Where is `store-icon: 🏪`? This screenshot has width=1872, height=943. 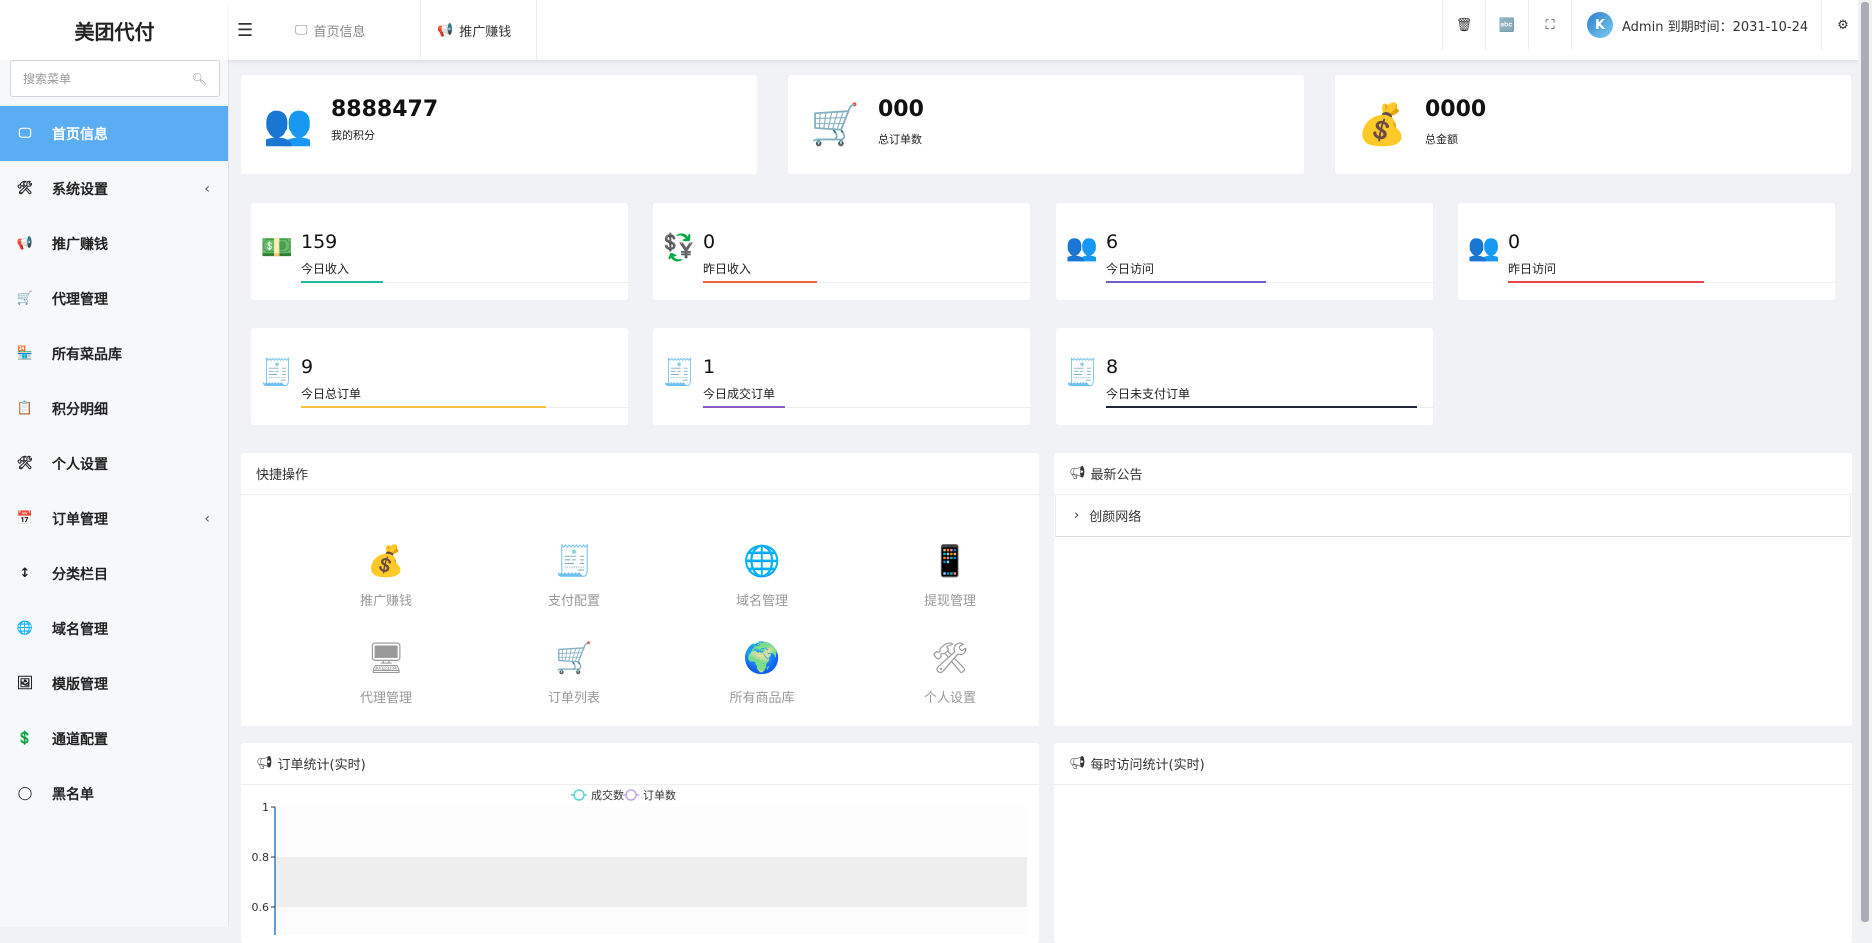
store-icon: 🏪 is located at coordinates (25, 353).